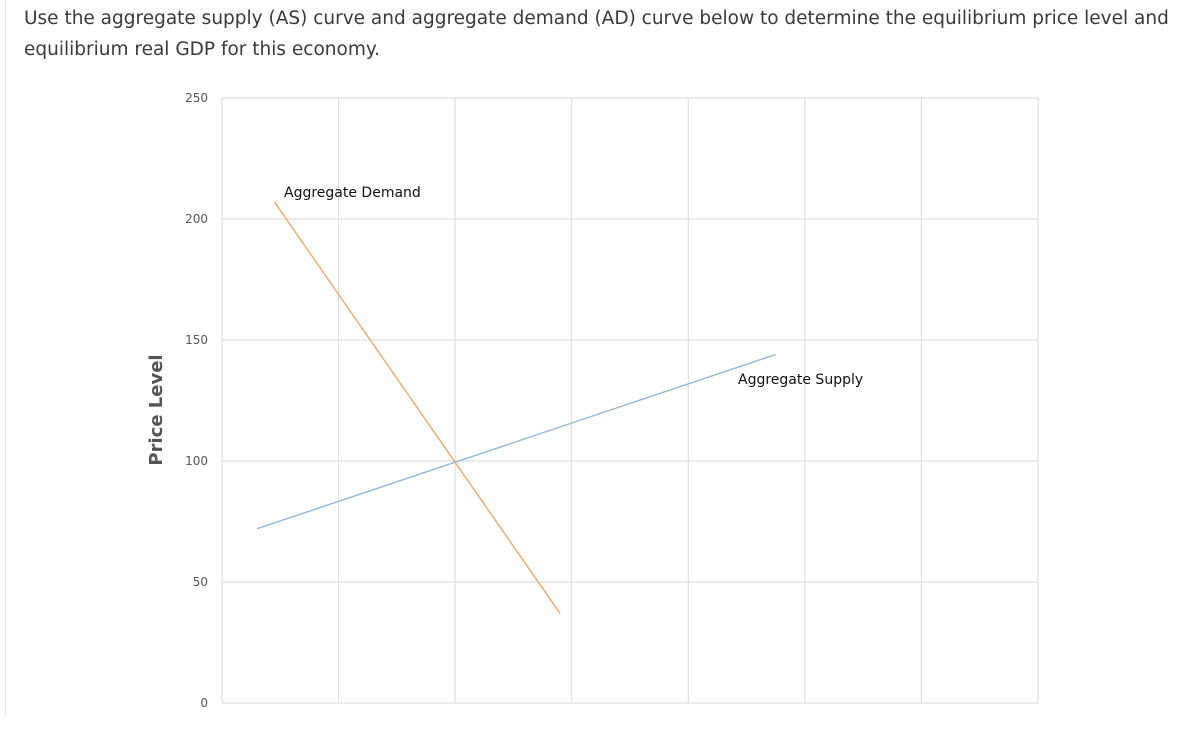  Describe the element at coordinates (352, 193) in the screenshot. I see `aggregate-demand-label: Aggregate Demand` at that location.